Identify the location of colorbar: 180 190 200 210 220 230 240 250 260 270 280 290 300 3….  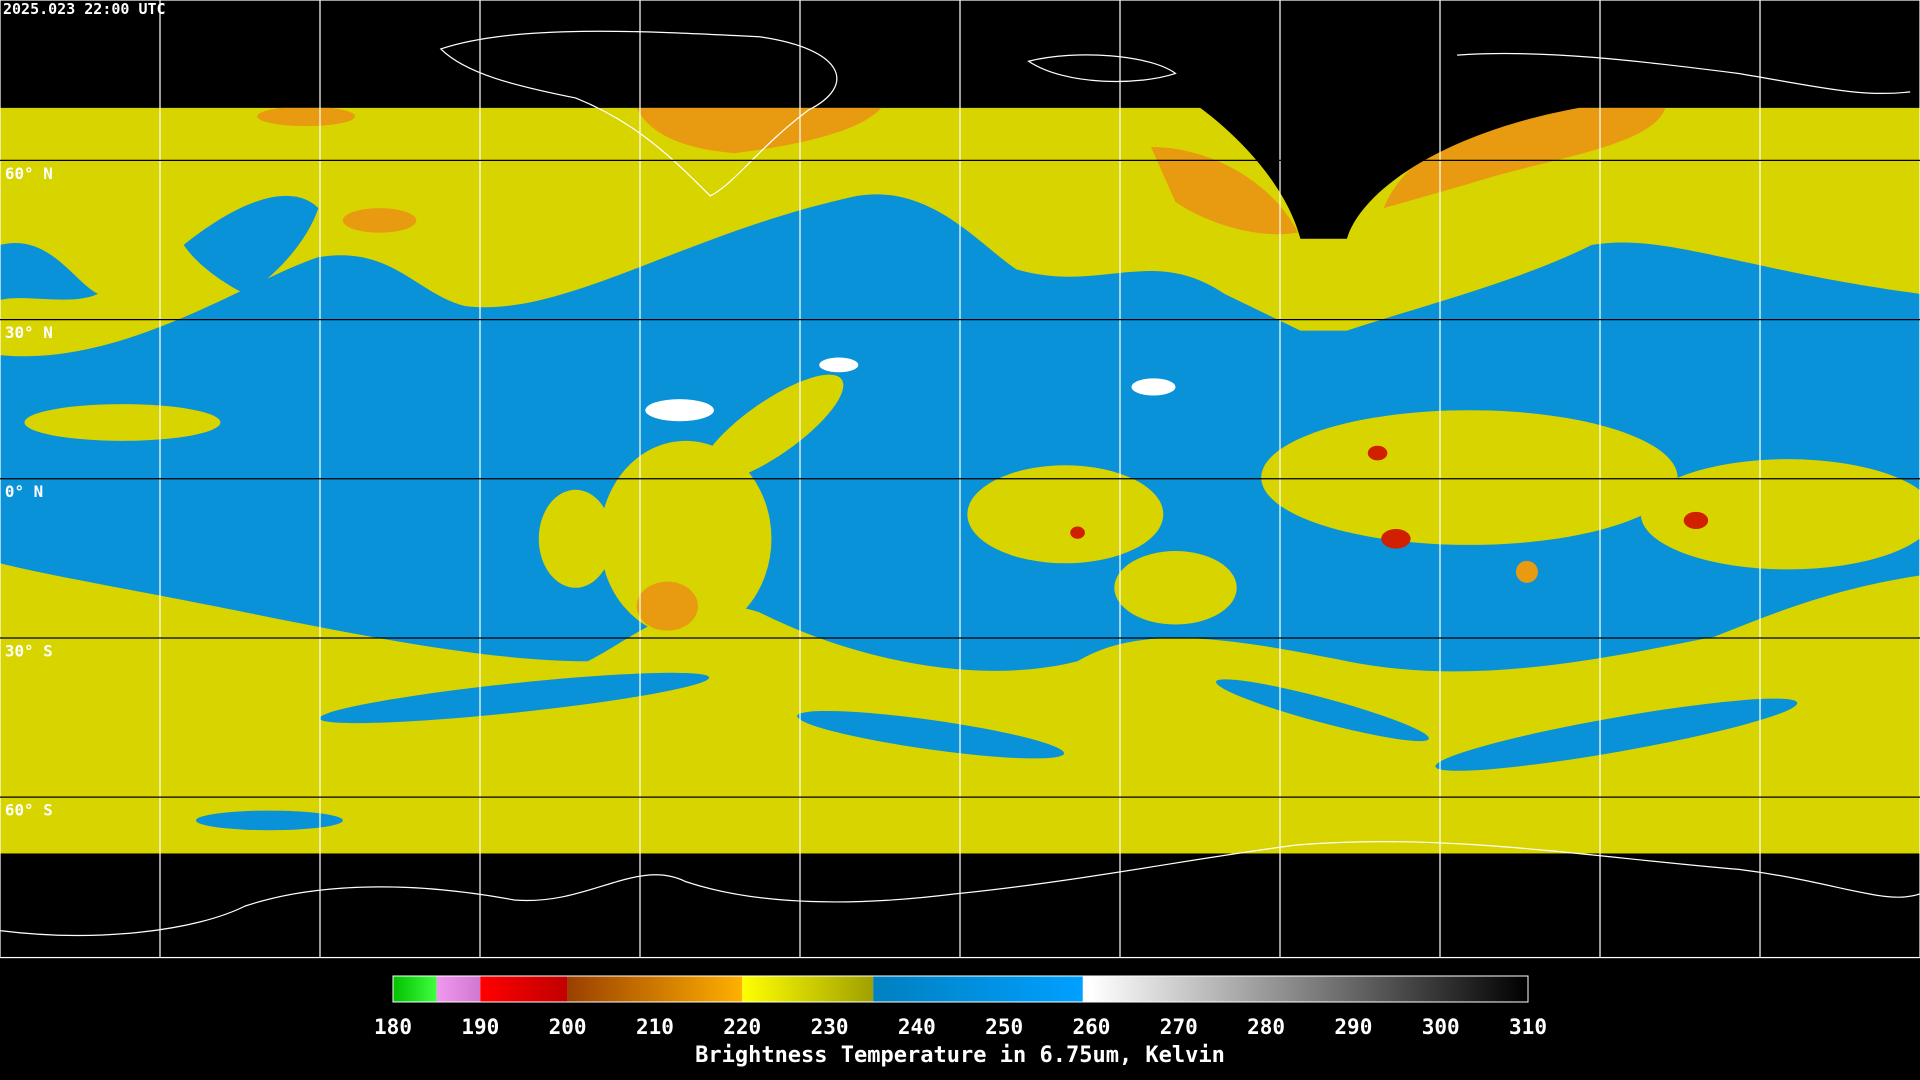
(960, 1007).